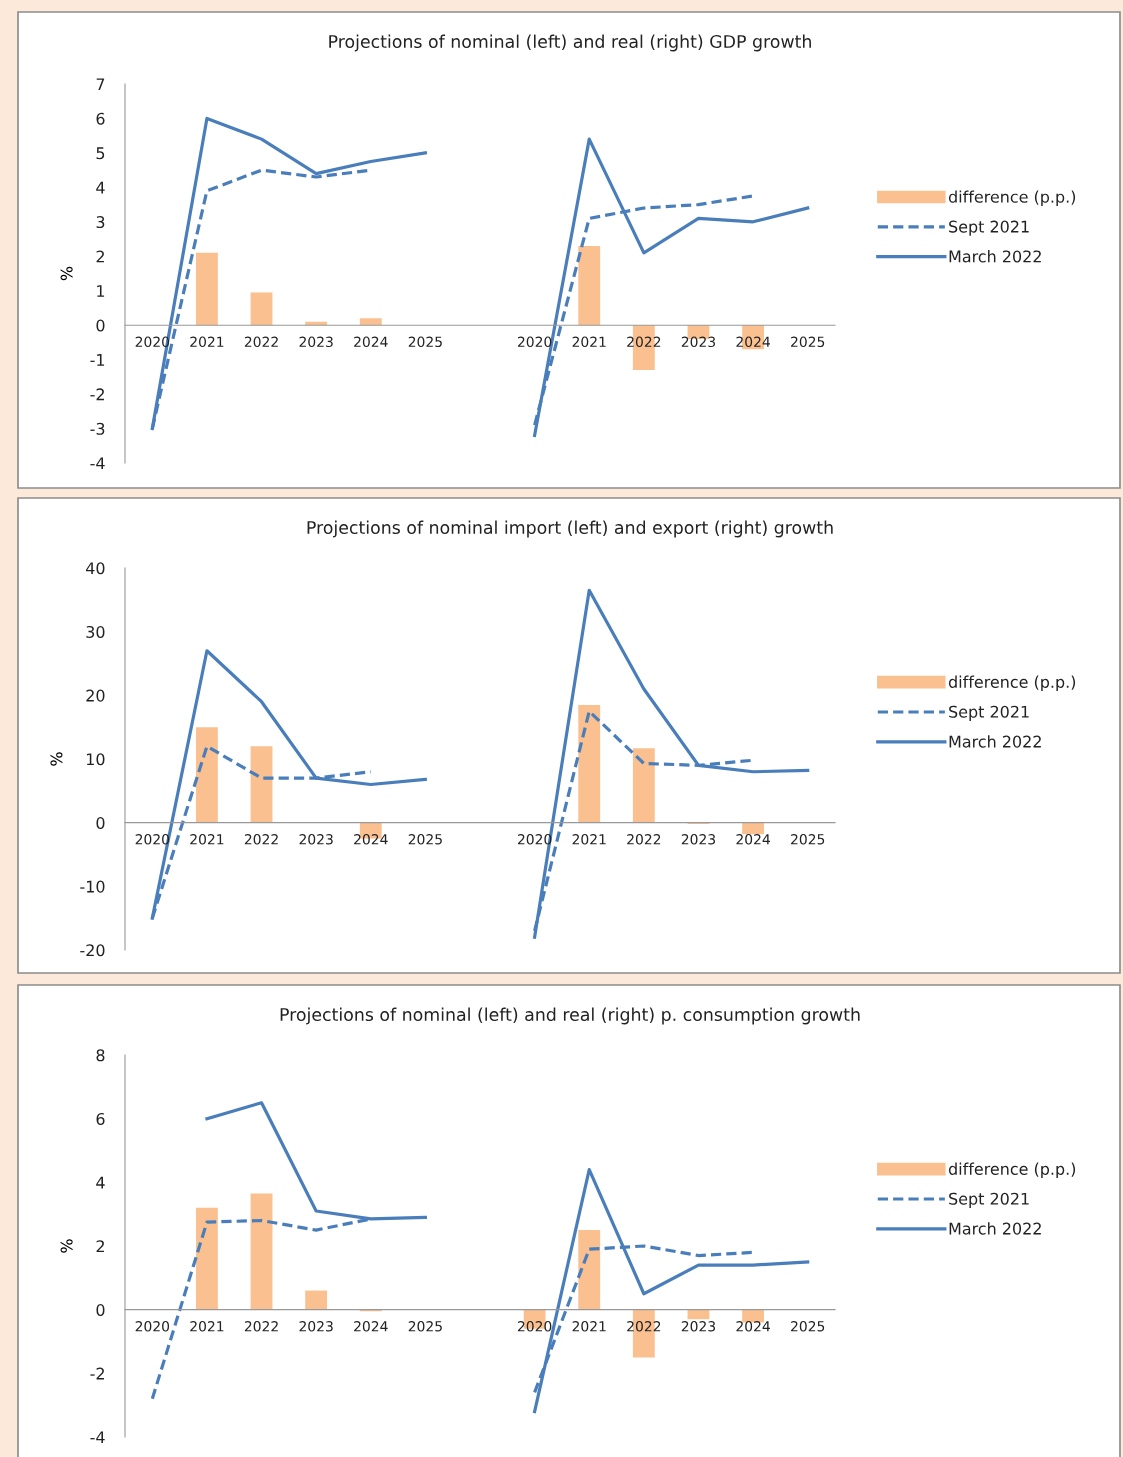  Describe the element at coordinates (92, 886) in the screenshot. I see `y-tick-label: -10` at that location.